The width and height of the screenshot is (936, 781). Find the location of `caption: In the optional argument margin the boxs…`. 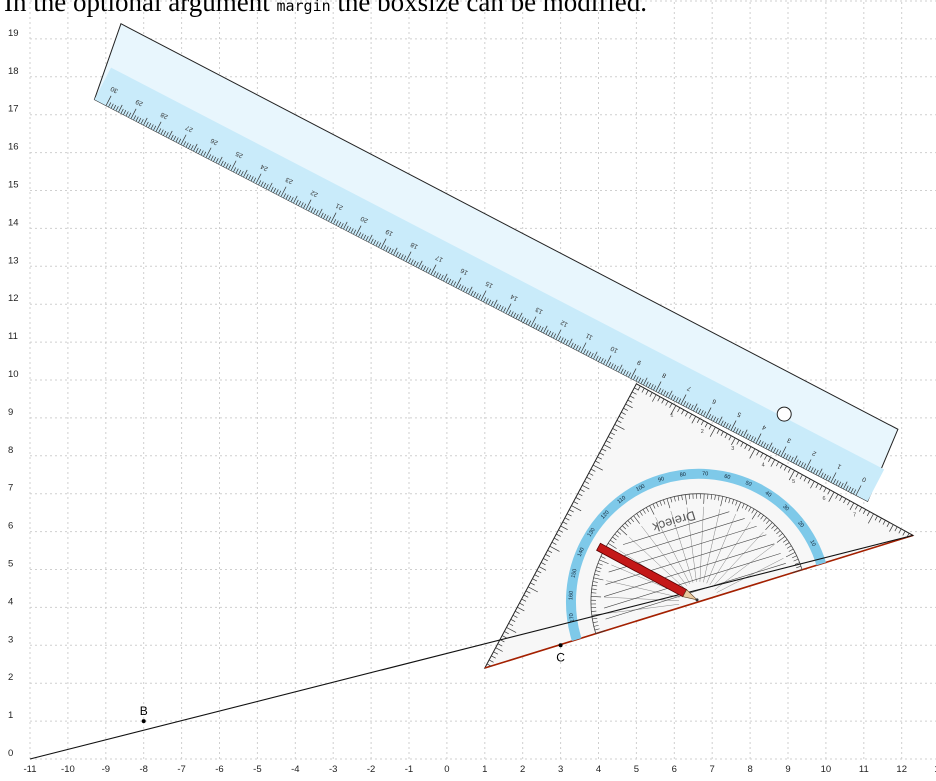

caption: In the optional argument margin the boxs… is located at coordinates (325, 11).